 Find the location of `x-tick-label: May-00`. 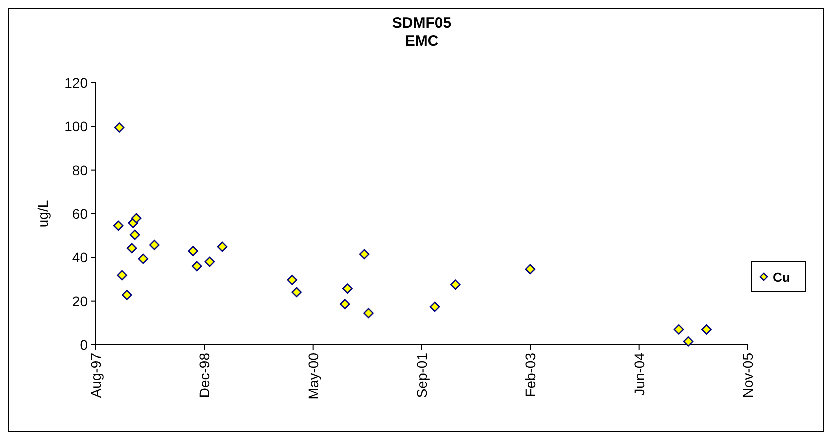

x-tick-label: May-00 is located at coordinates (313, 376).